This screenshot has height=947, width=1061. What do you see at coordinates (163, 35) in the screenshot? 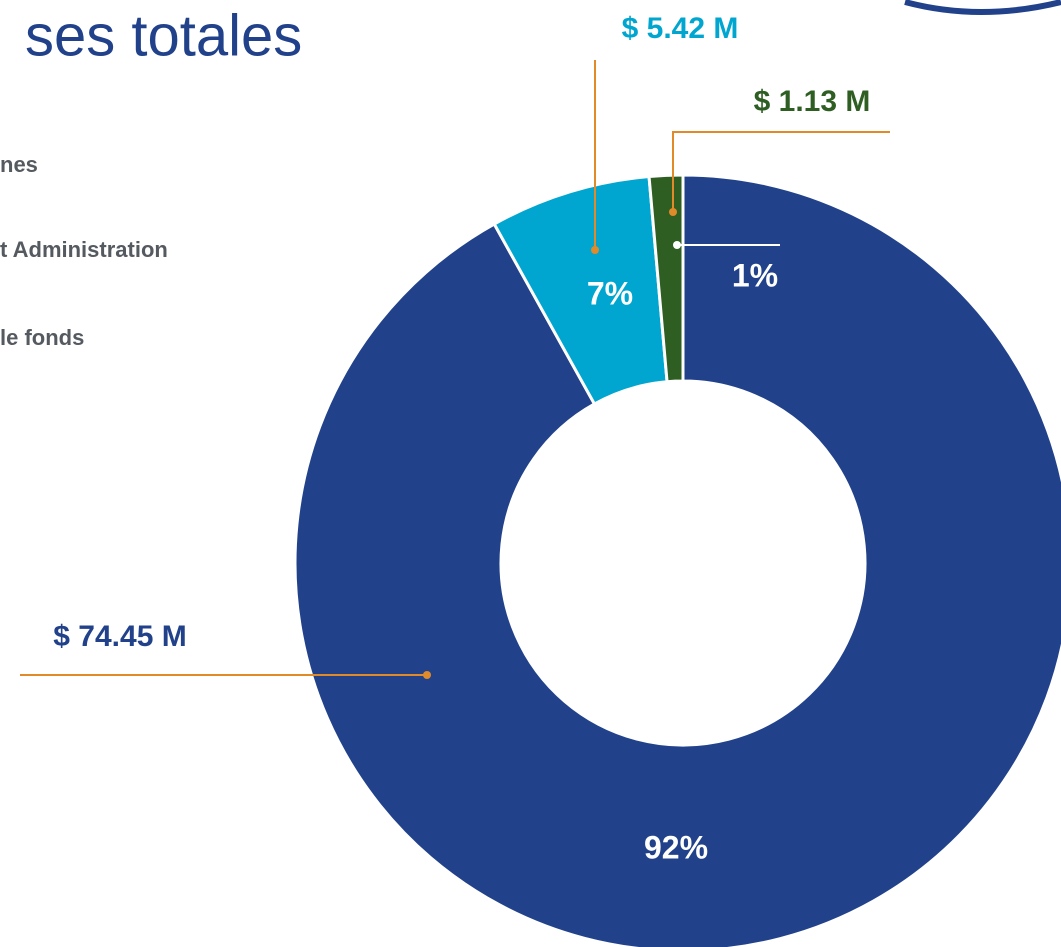
I see `chart-title: ses totales` at bounding box center [163, 35].